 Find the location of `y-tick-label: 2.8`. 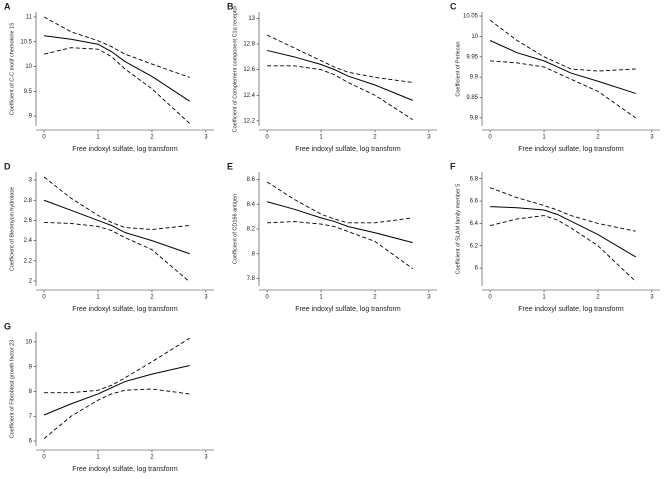

y-tick-label: 2.8 is located at coordinates (28, 201).